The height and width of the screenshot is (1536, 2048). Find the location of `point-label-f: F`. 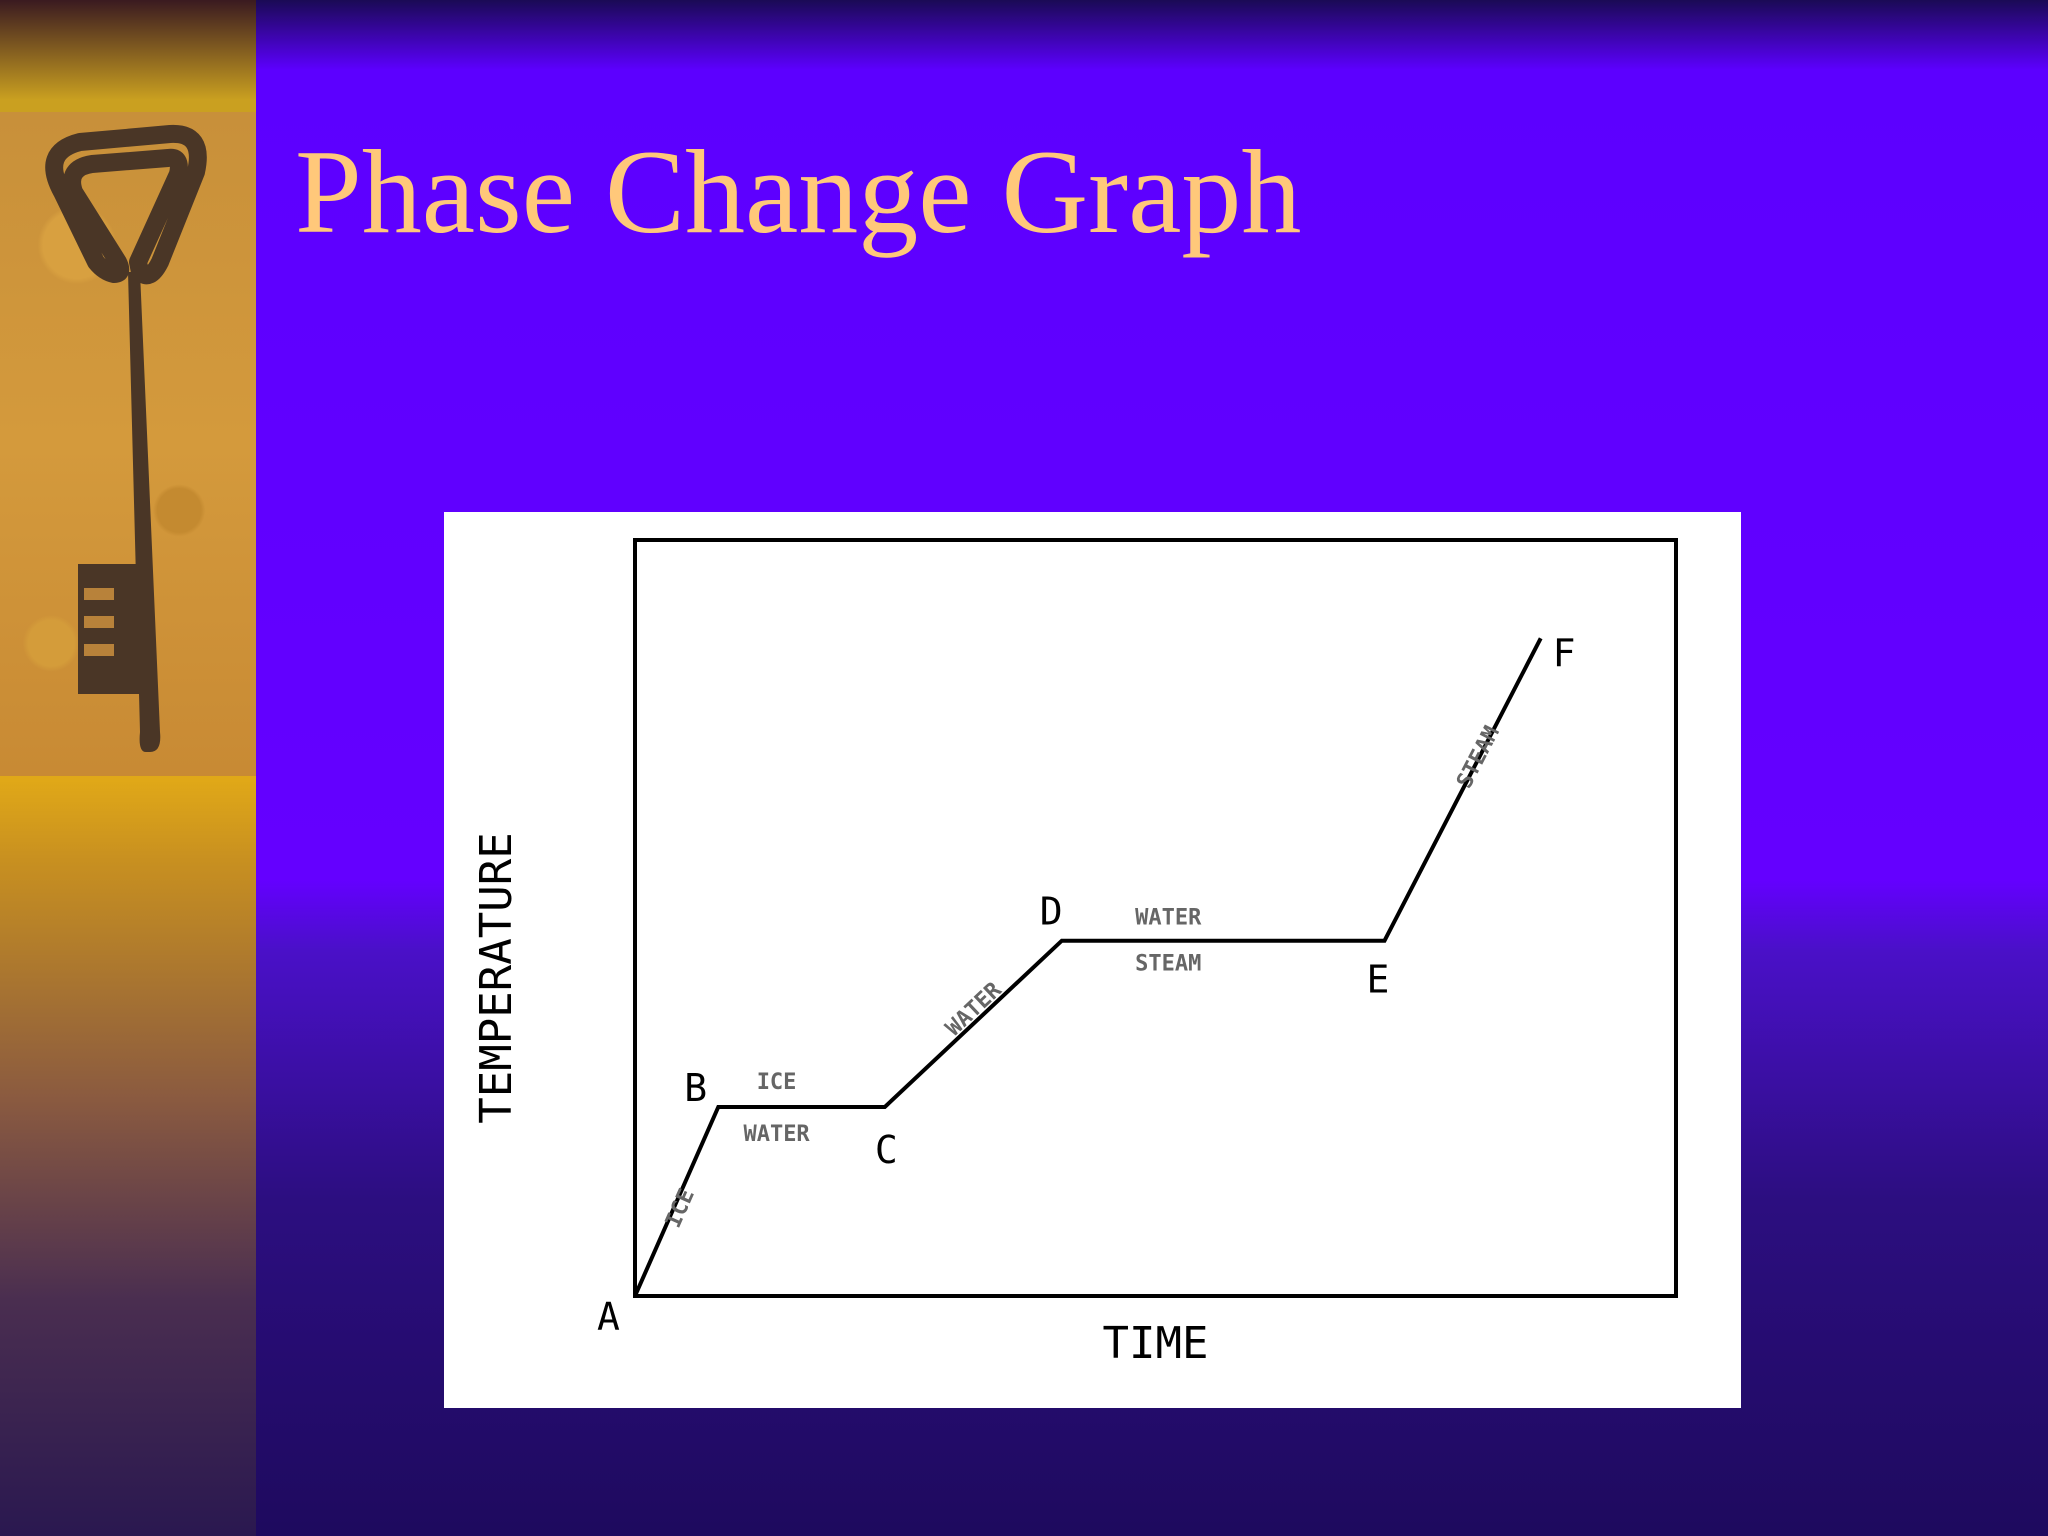

point-label-f: F is located at coordinates (1564, 653).